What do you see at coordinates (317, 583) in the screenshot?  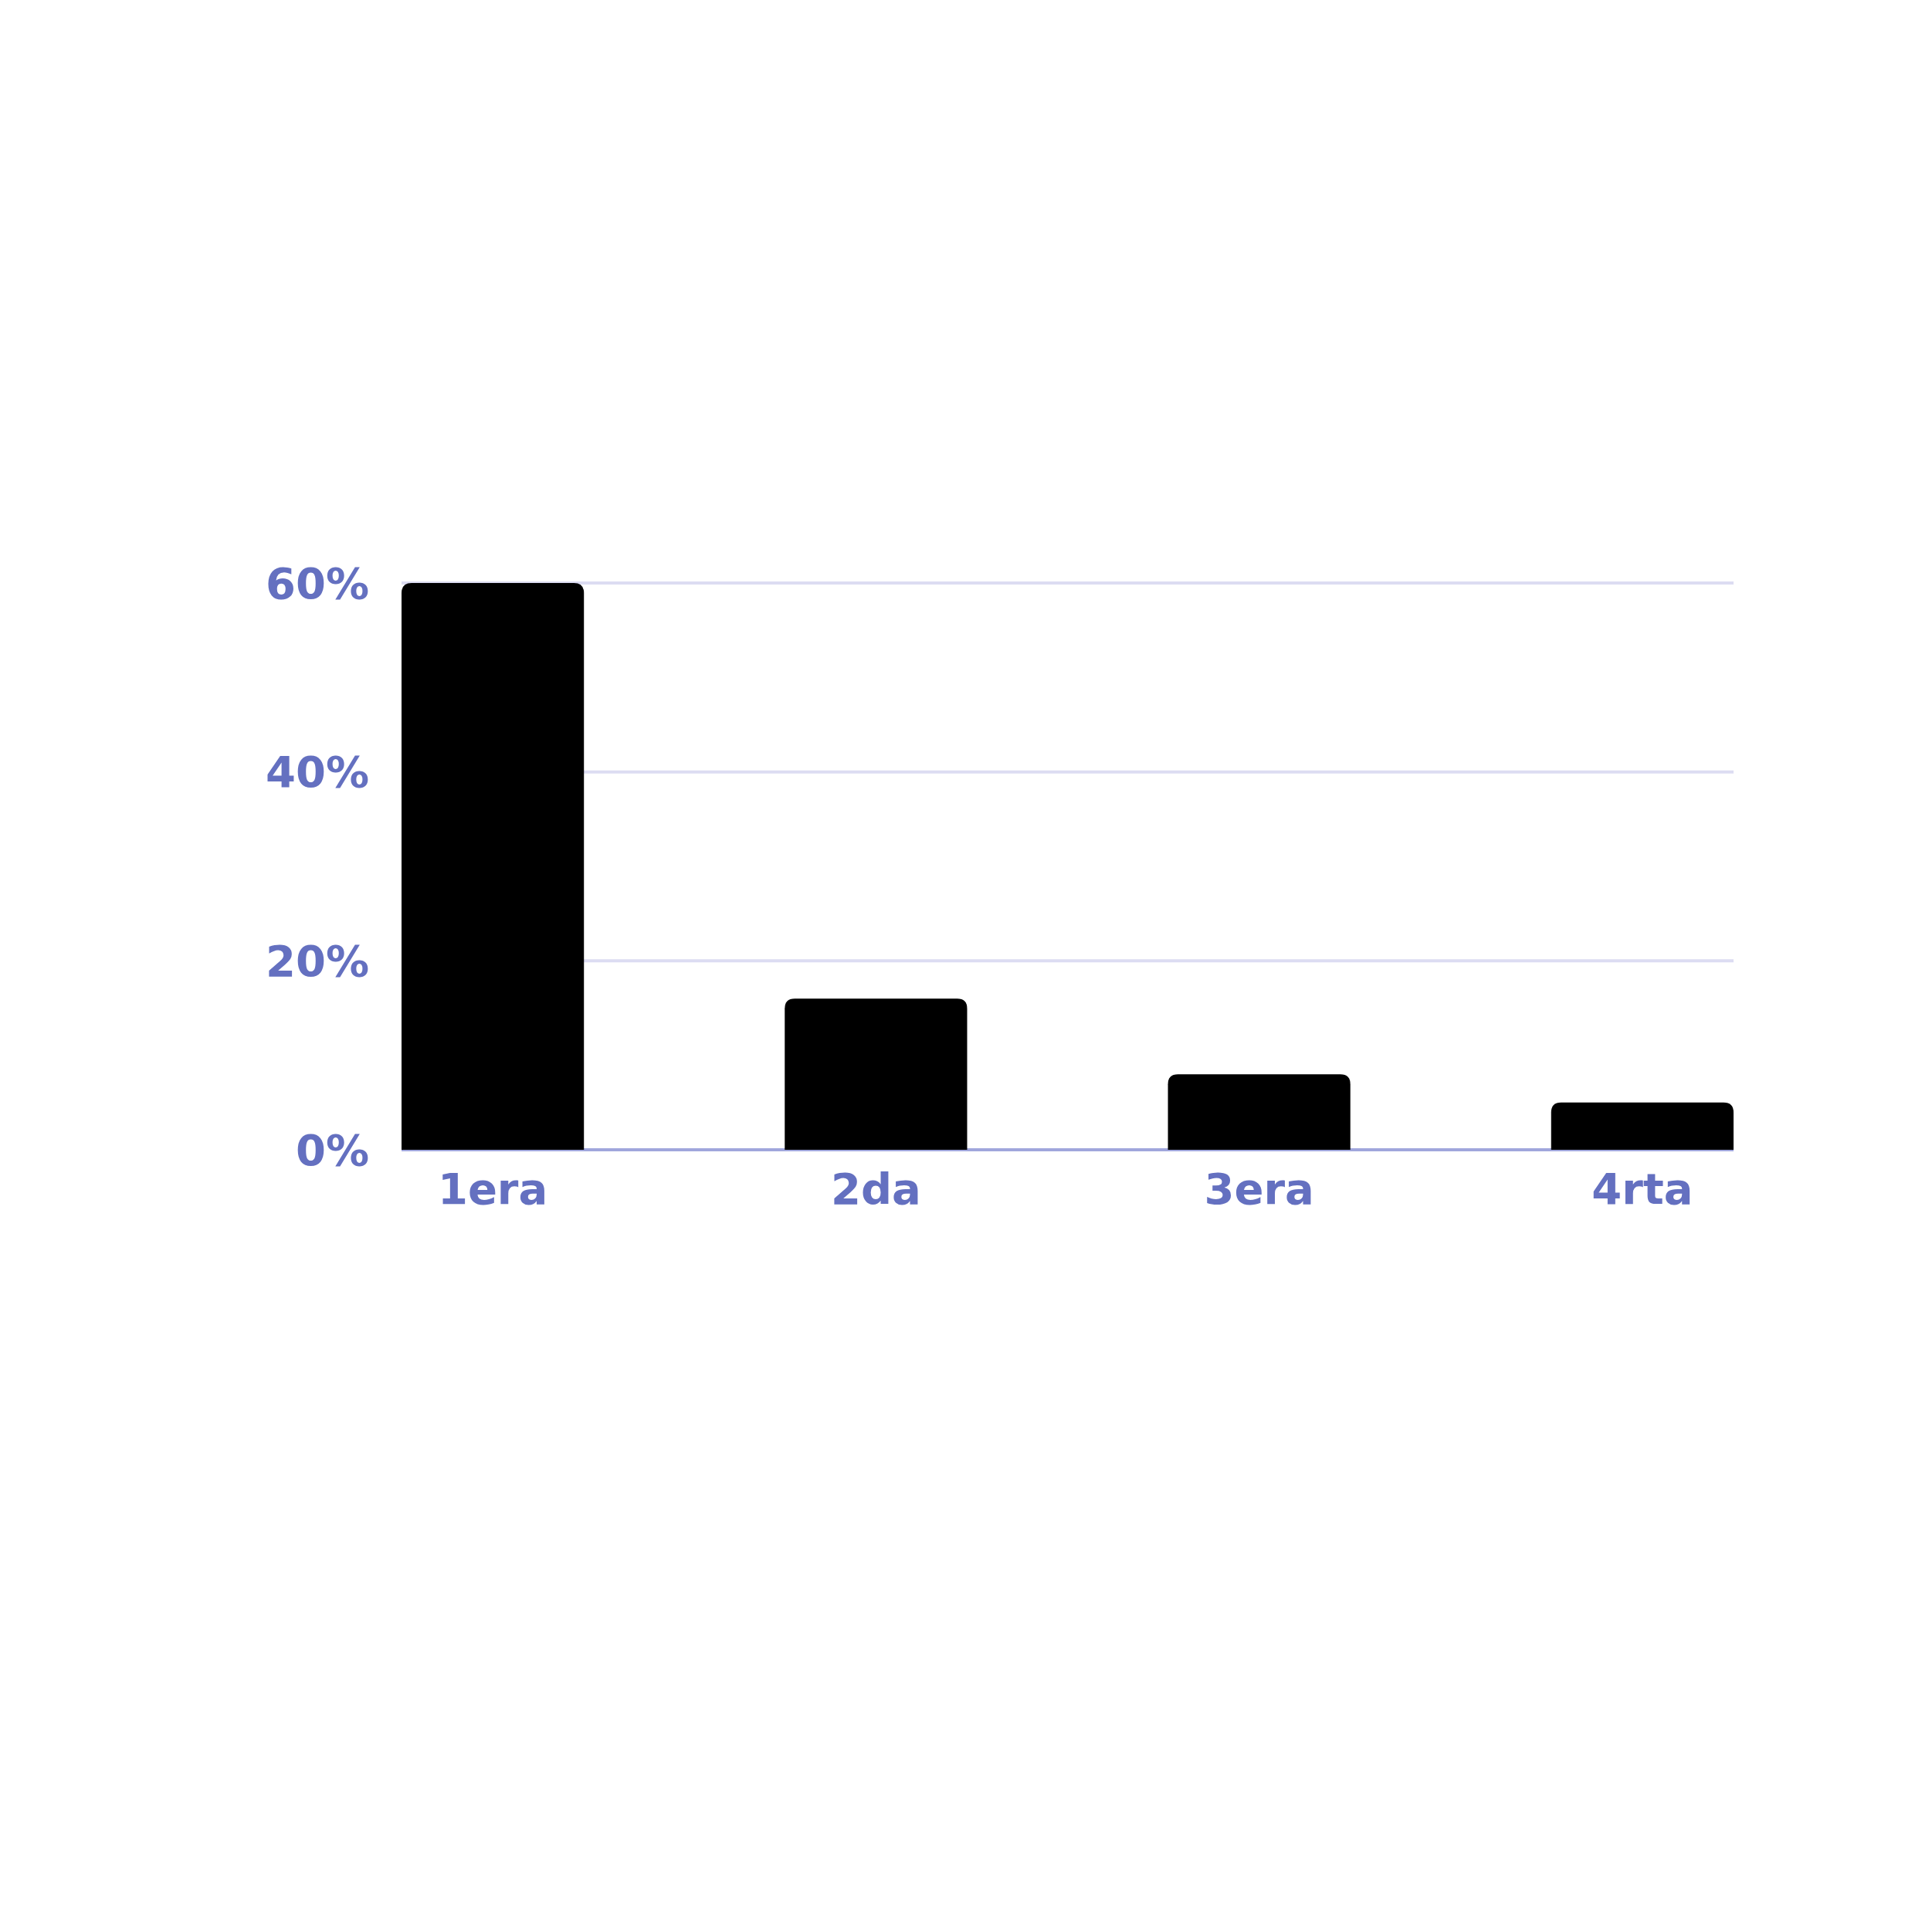 I see `y-tick-label: 60%` at bounding box center [317, 583].